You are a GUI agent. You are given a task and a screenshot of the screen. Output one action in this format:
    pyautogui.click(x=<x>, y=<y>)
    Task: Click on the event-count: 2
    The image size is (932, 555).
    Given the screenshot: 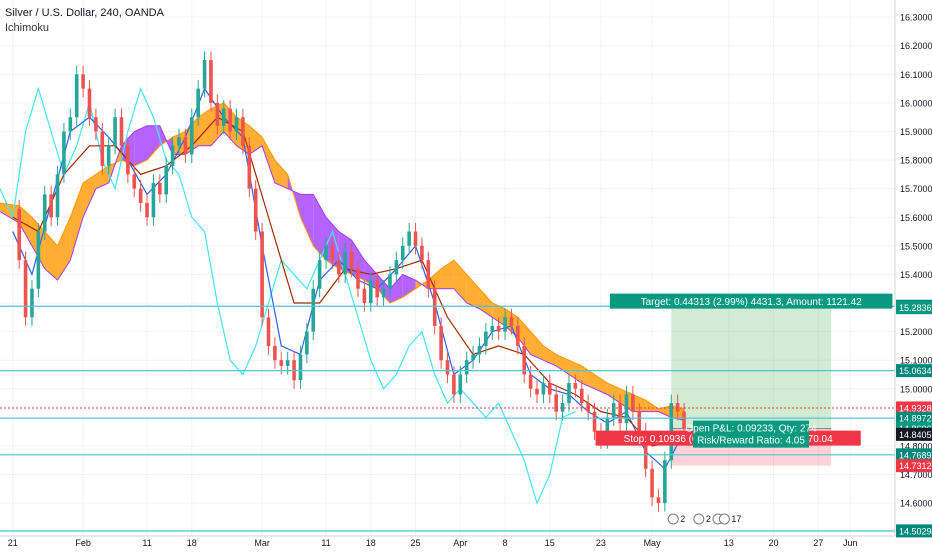 What is the action you would take?
    pyautogui.click(x=708, y=519)
    